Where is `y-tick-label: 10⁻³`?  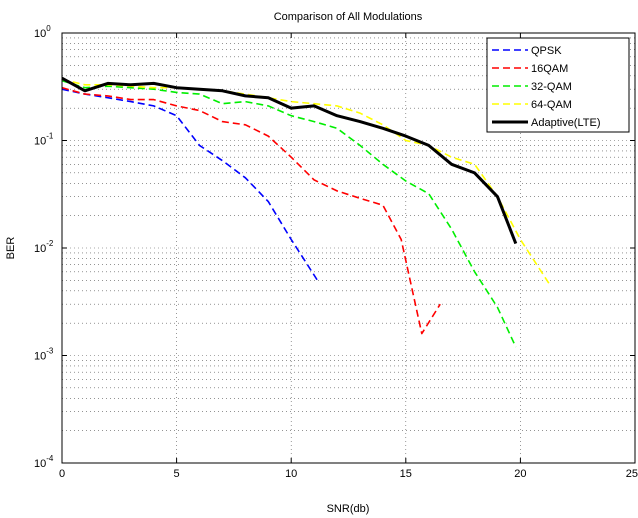
y-tick-label: 10⁻³ is located at coordinates (44, 355).